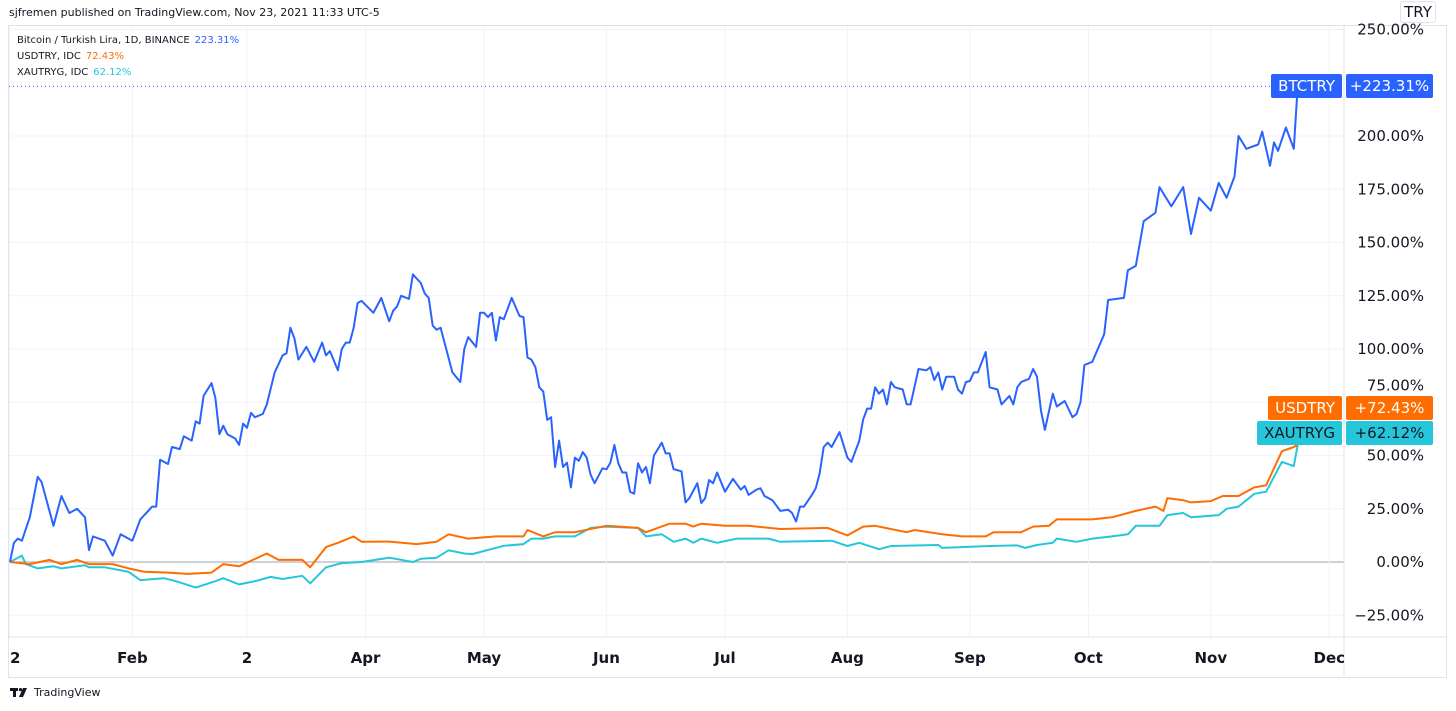 Image resolution: width=1456 pixels, height=711 pixels. Describe the element at coordinates (1400, 562) in the screenshot. I see `y-tick-label: 0.00%` at that location.